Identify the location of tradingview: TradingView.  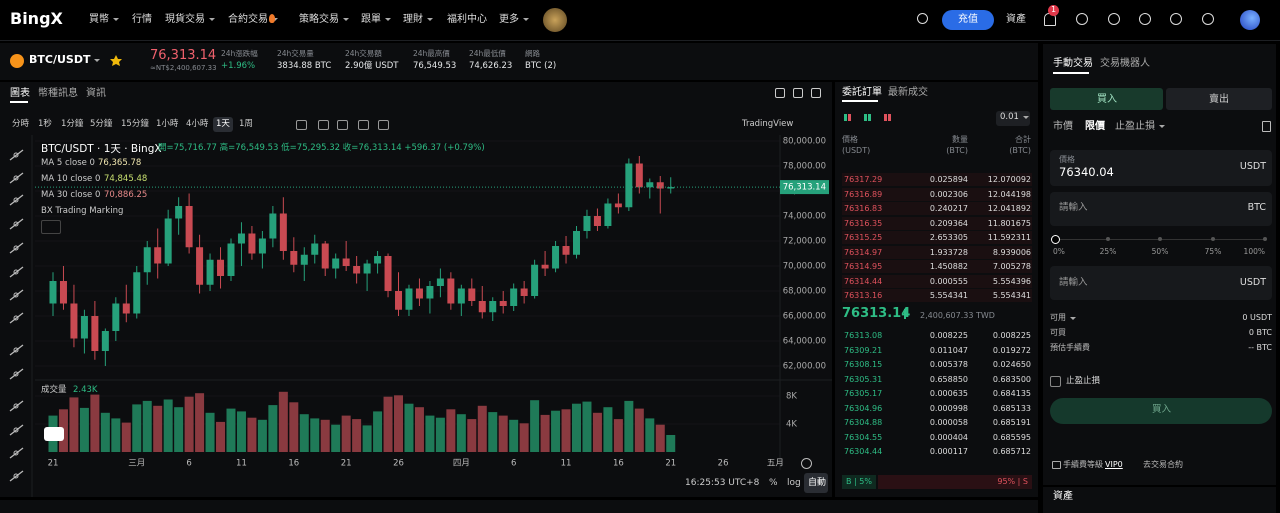
(768, 124).